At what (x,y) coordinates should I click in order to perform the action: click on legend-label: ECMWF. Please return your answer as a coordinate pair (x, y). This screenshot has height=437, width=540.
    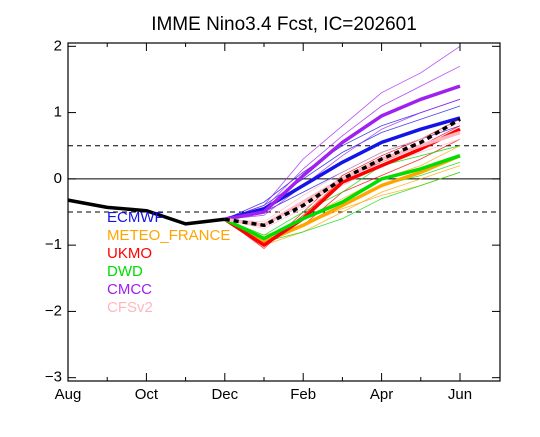
    Looking at the image, I should click on (135, 217).